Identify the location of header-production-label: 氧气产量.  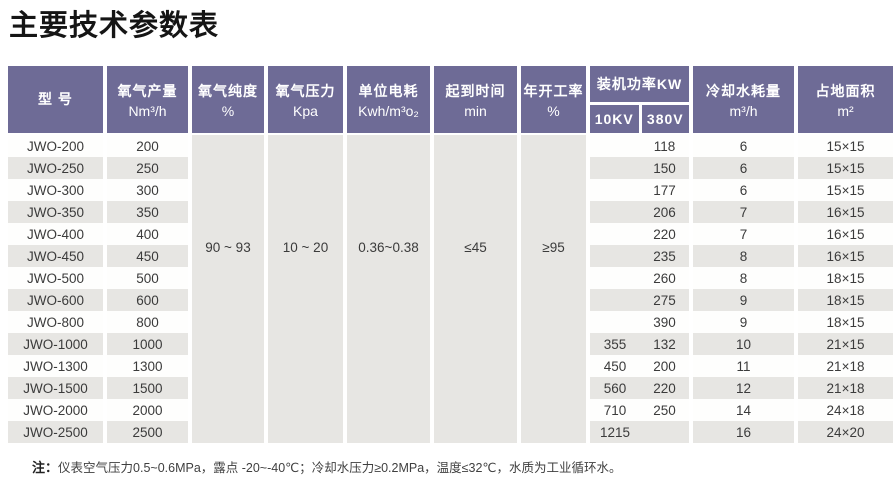
(147, 90).